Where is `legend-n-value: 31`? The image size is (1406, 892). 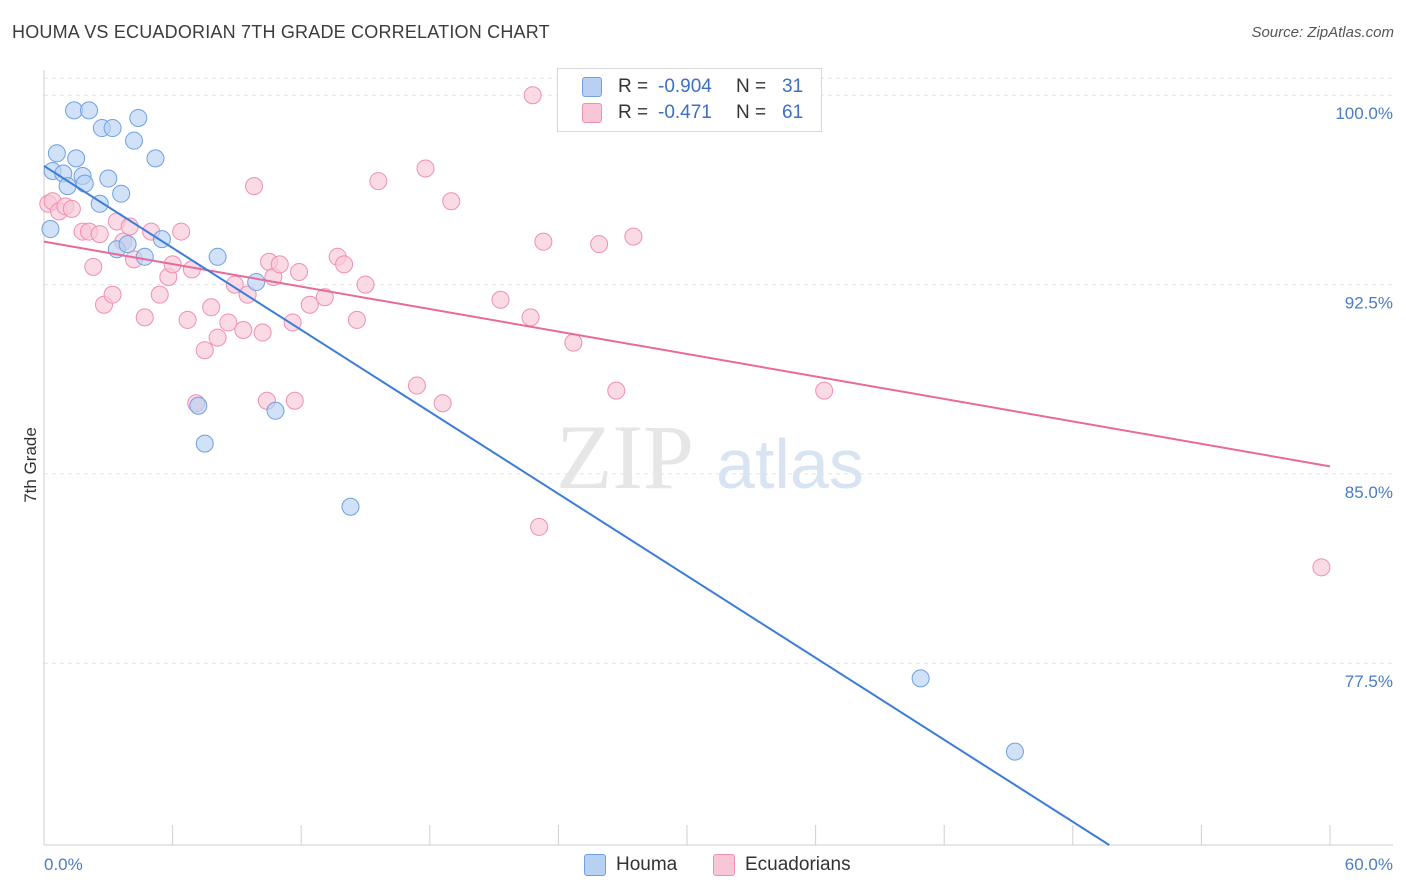 legend-n-value: 31 is located at coordinates (793, 86).